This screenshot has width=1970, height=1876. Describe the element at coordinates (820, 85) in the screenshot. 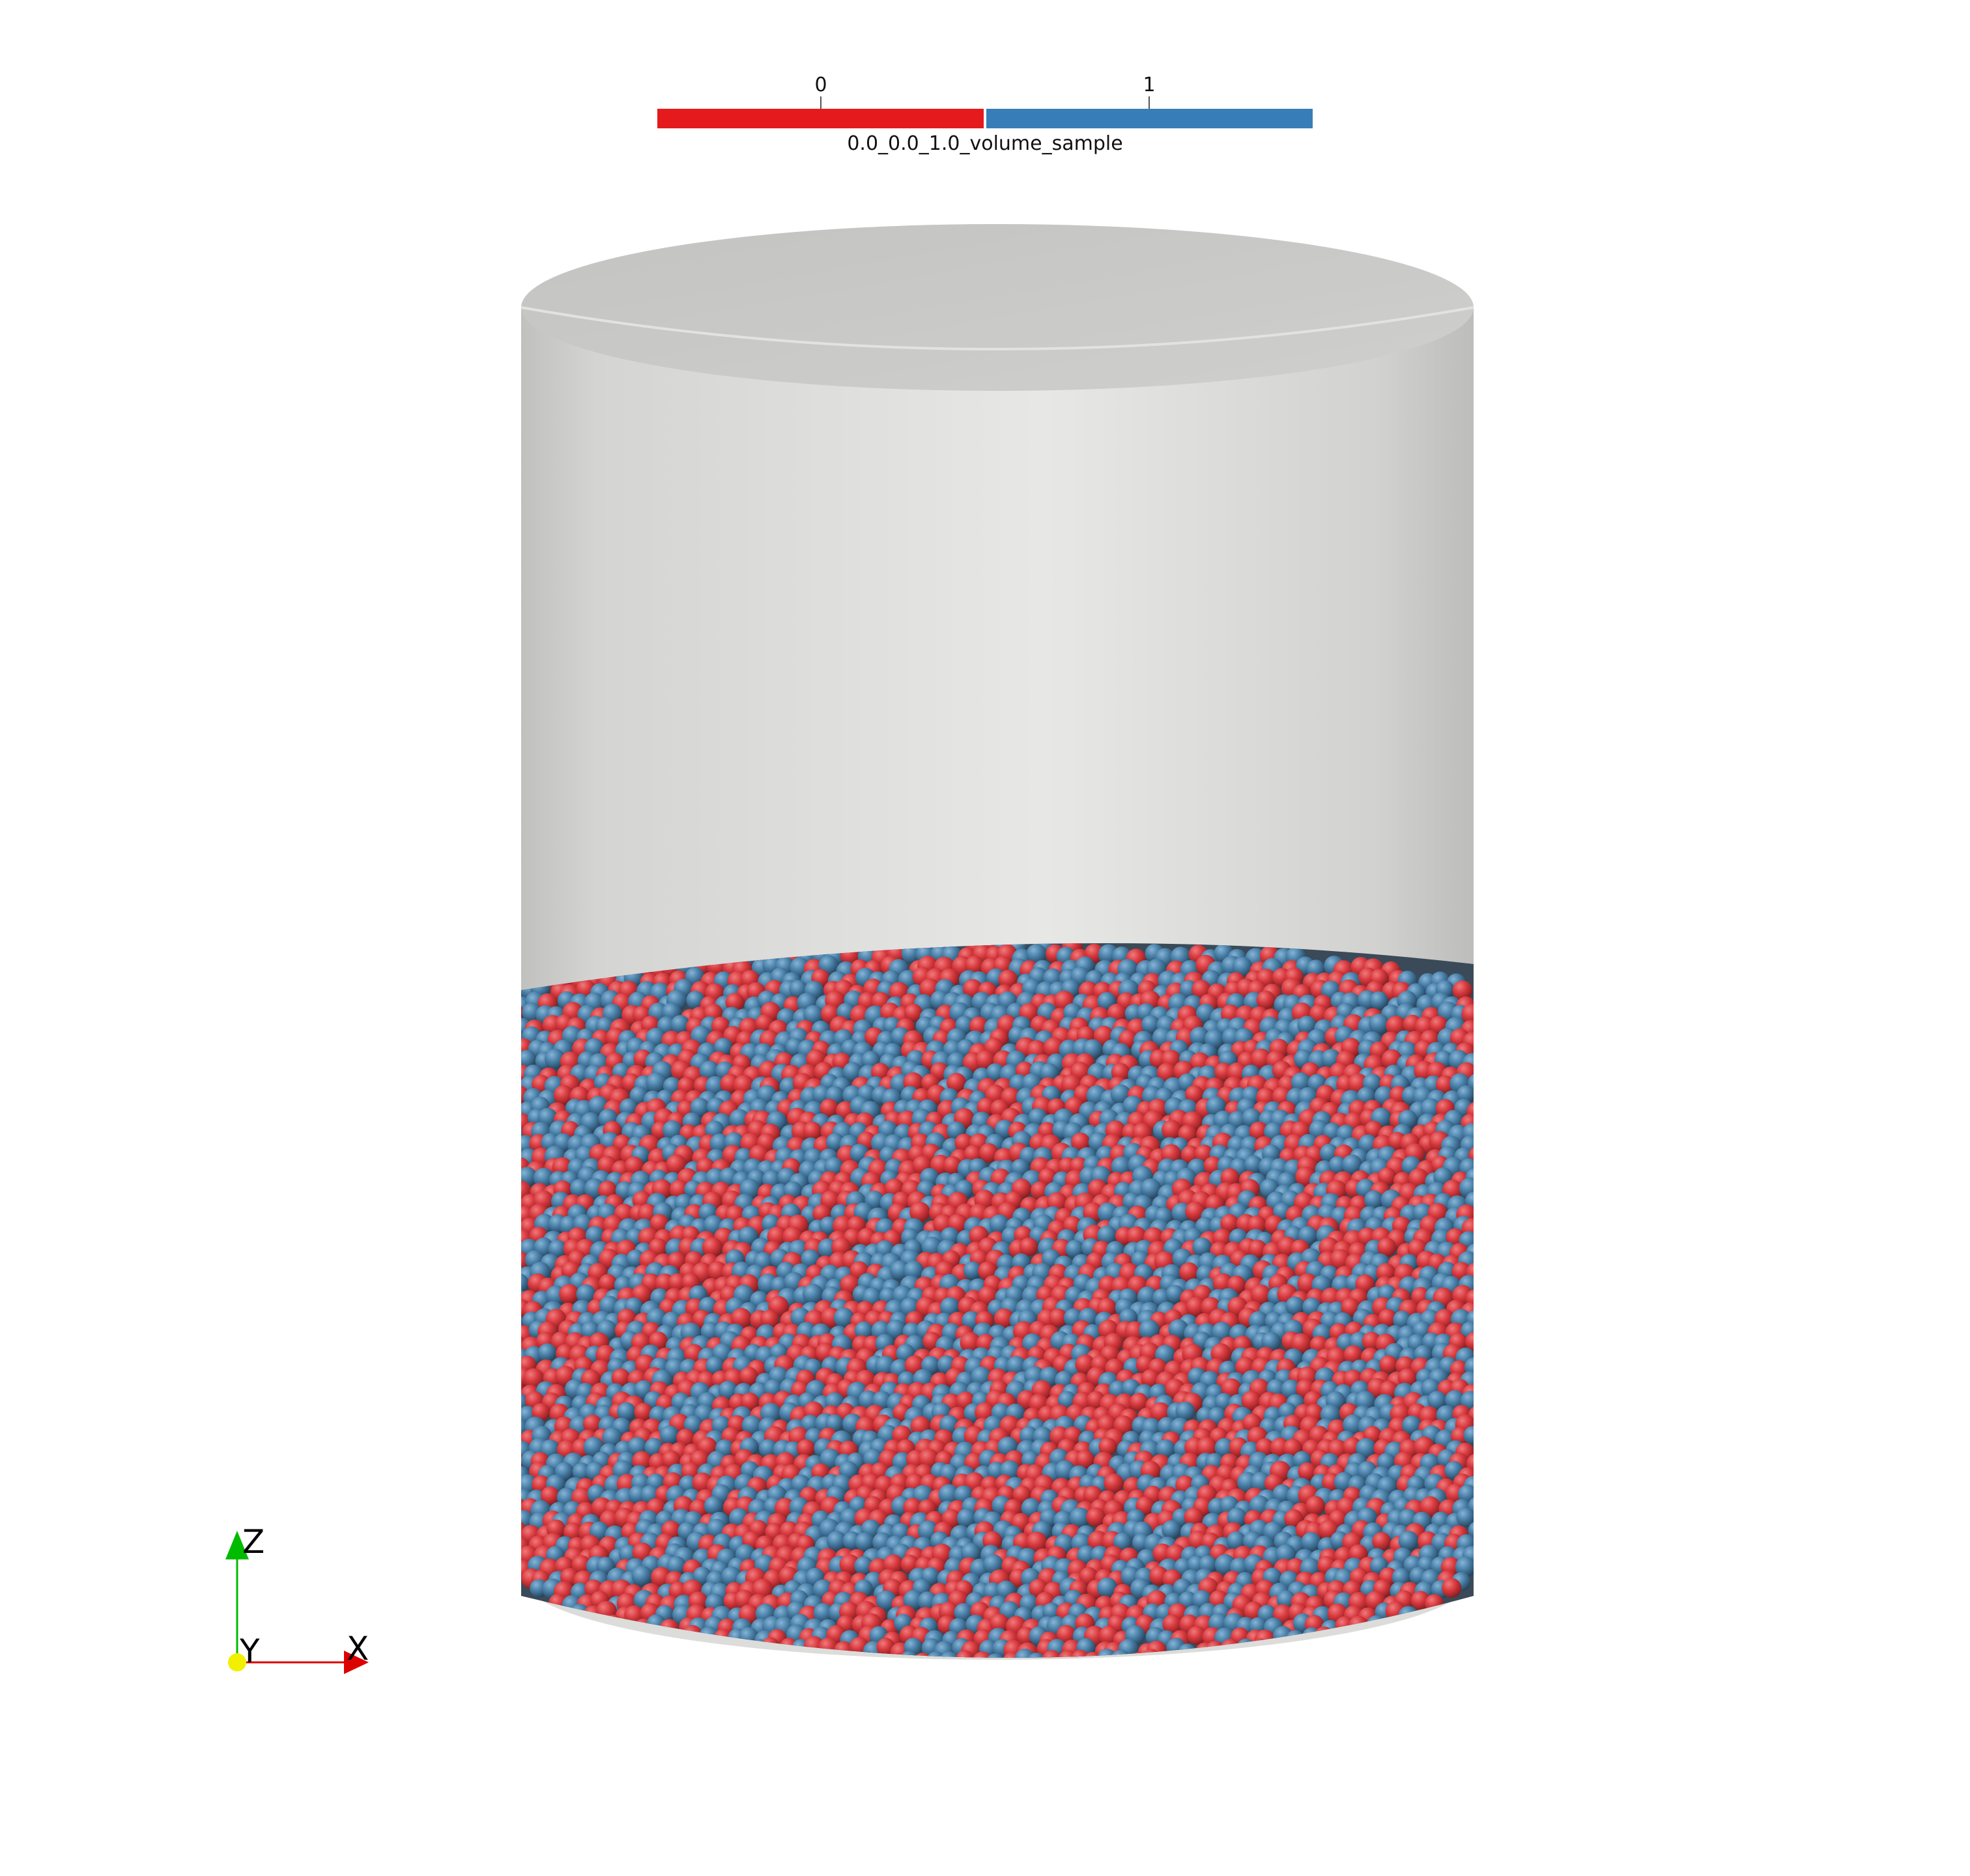

I see `legend-label-0: 0` at that location.